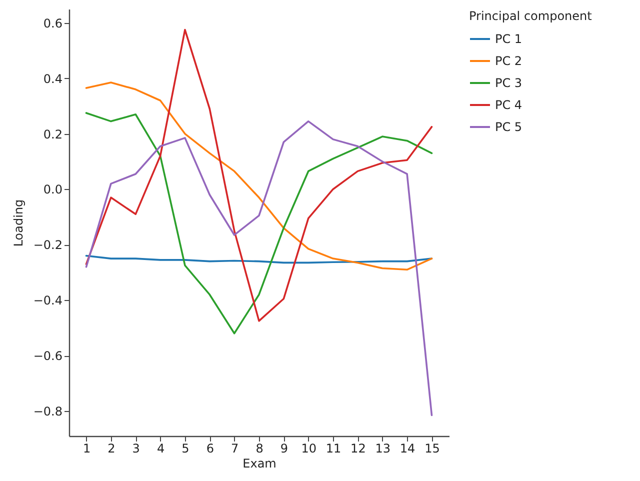  Describe the element at coordinates (47, 411) in the screenshot. I see `y-tick-label: −0.8` at that location.